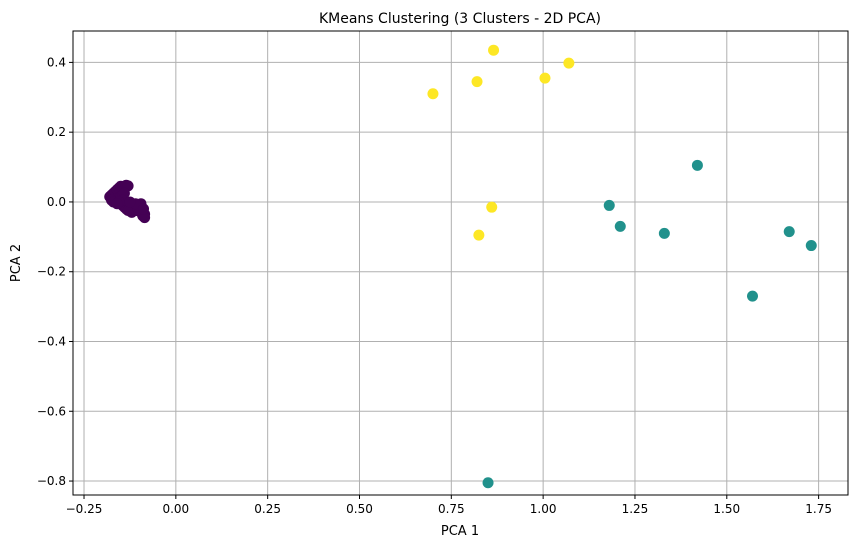 This screenshot has height=551, width=857. I want to click on x-tick-label: 1.25, so click(635, 509).